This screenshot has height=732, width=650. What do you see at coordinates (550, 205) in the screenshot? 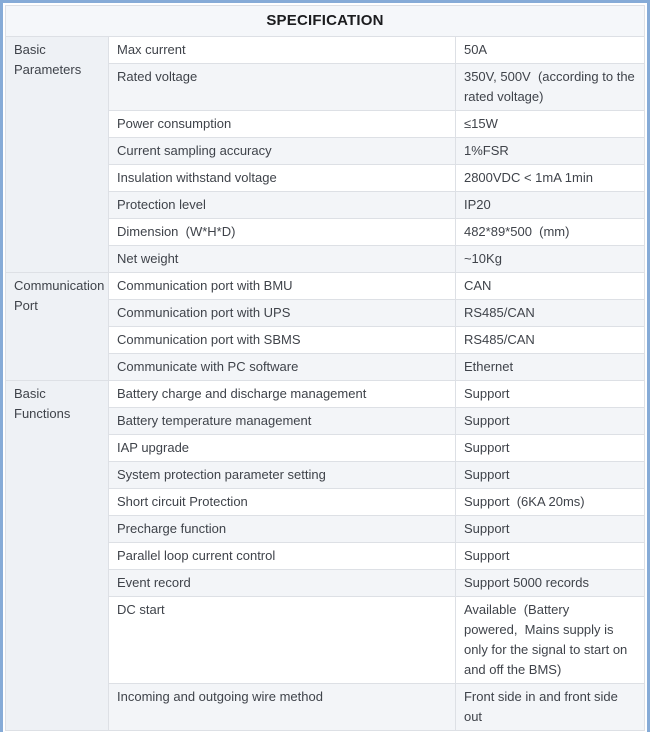
I see `value-cell: IP20` at bounding box center [550, 205].